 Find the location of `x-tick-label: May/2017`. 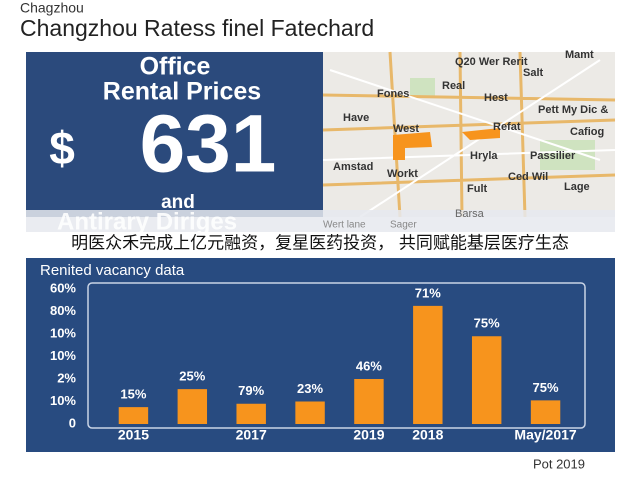

x-tick-label: May/2017 is located at coordinates (545, 435).